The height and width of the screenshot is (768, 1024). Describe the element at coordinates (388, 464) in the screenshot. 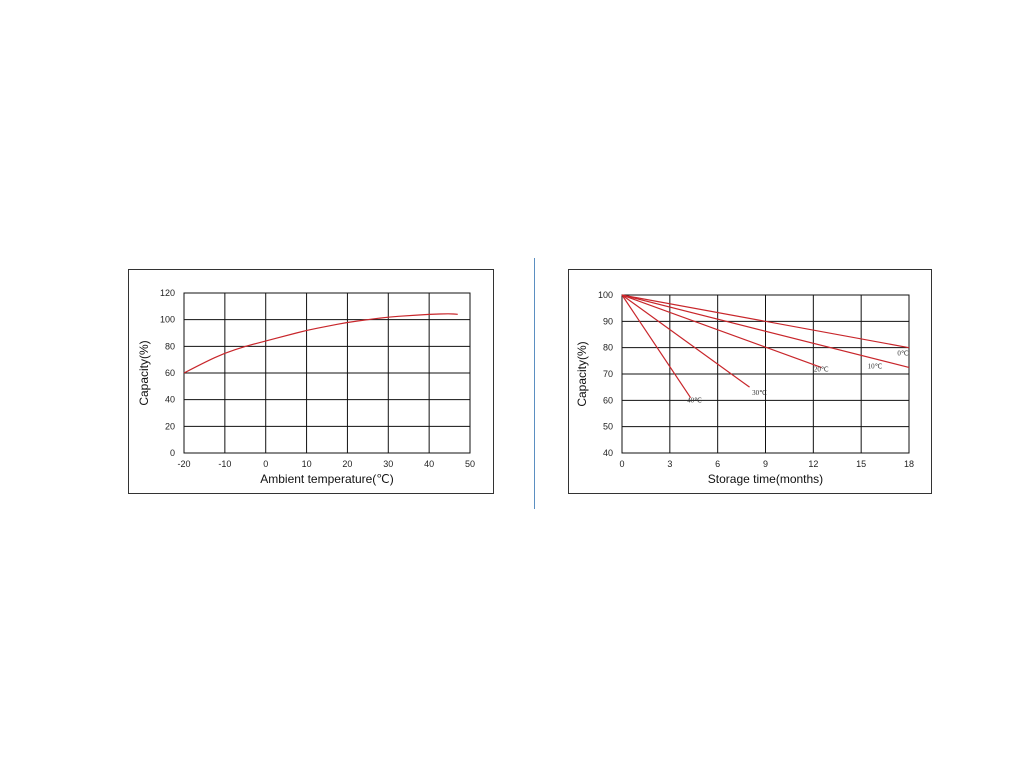

I see `x-tick-label: 30` at that location.